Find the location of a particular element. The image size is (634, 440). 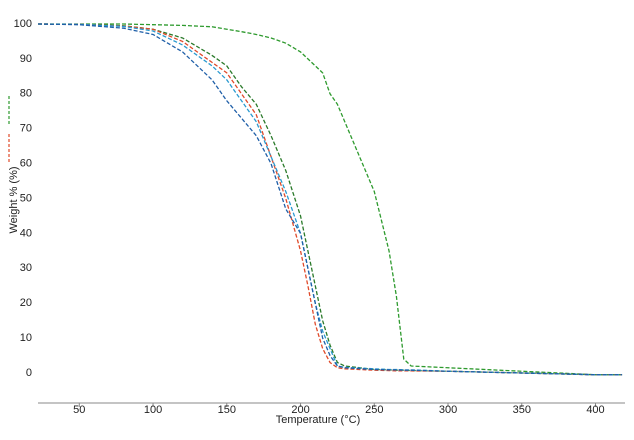

y-tick-label: 80 is located at coordinates (26, 94).